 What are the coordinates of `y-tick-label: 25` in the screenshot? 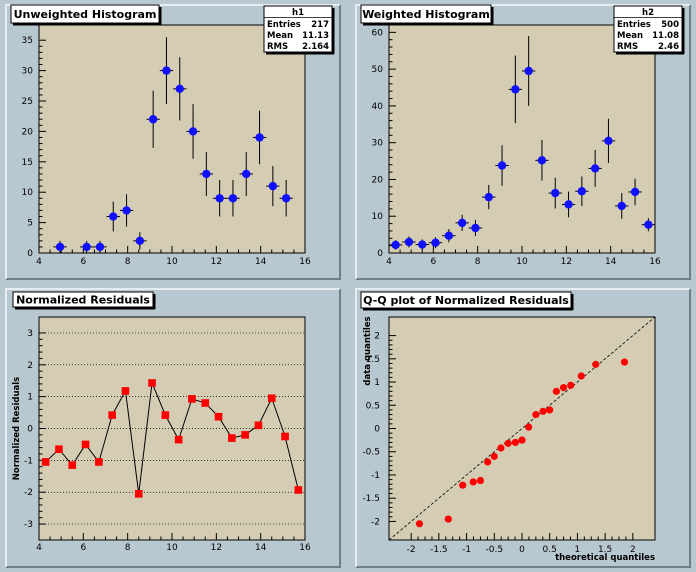 It's located at (27, 102).